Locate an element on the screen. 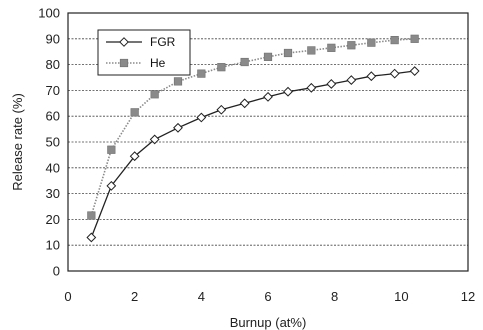 This screenshot has width=483, height=330. x-tick-label: 12 is located at coordinates (468, 296).